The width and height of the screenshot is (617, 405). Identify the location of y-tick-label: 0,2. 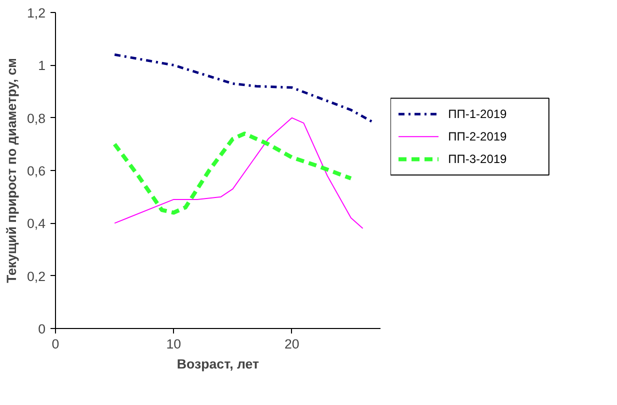
(36, 276).